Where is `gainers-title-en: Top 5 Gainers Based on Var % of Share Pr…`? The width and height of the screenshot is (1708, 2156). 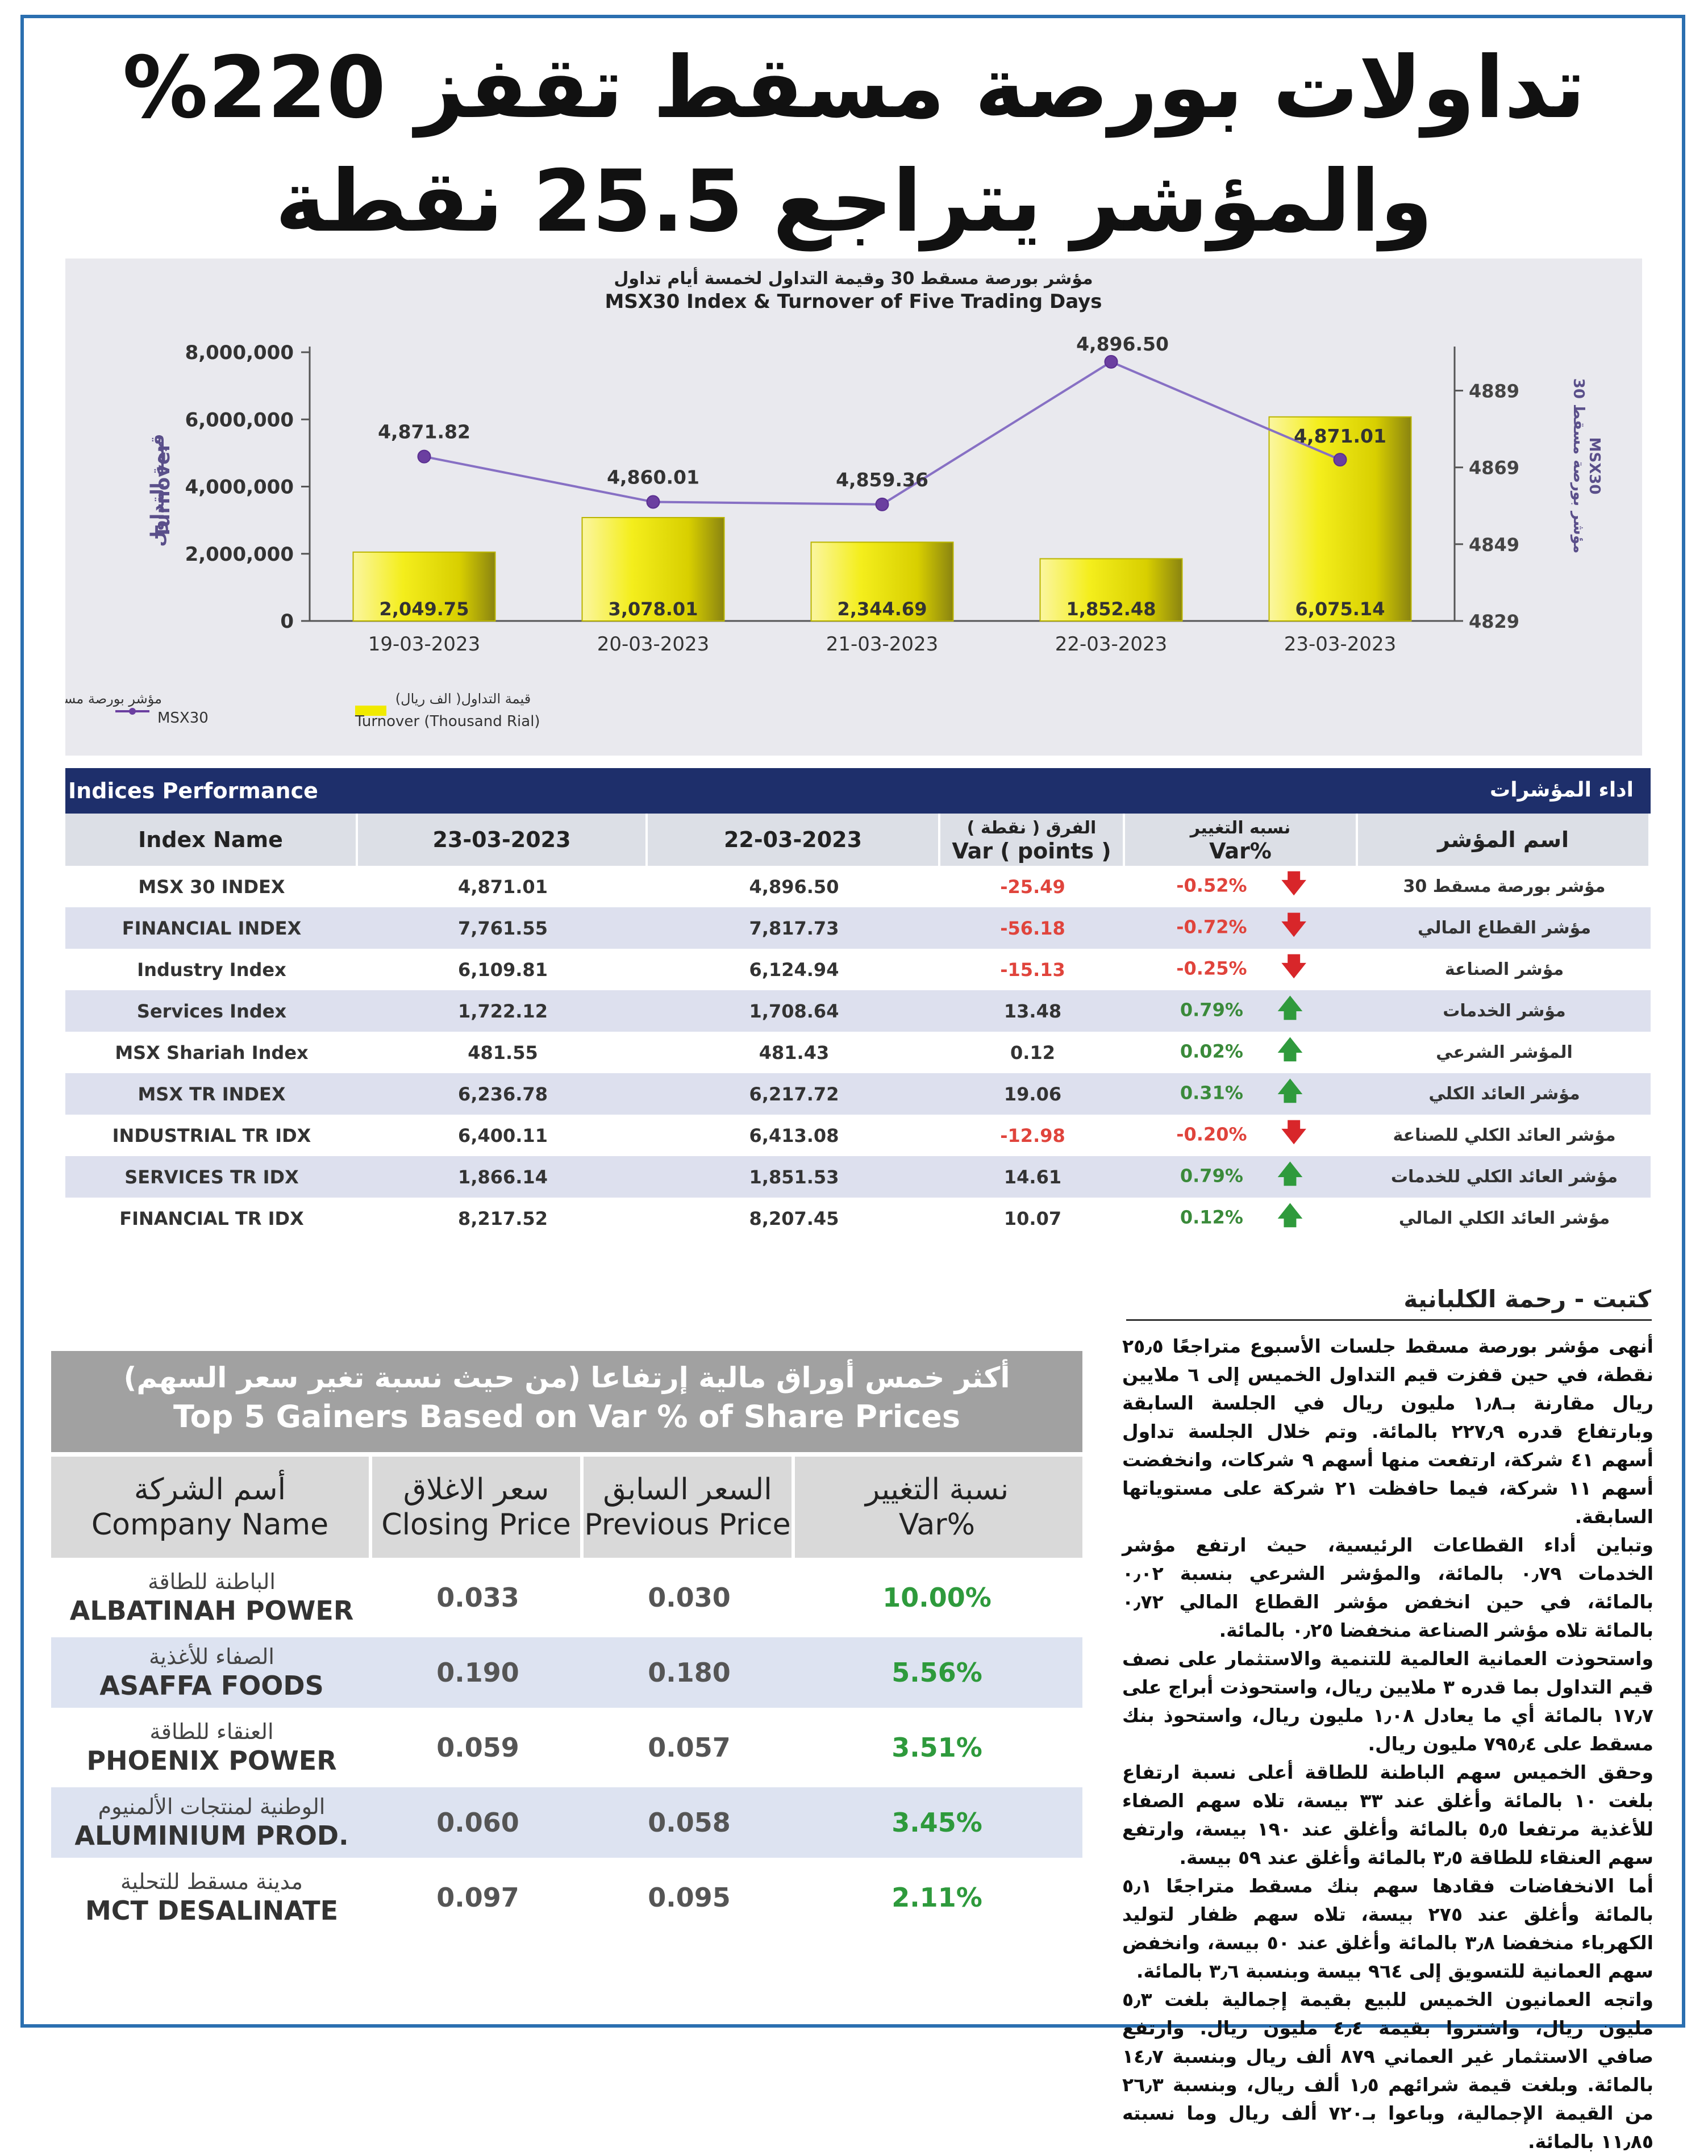 gainers-title-en: Top 5 Gainers Based on Var % of Share Pr… is located at coordinates (566, 1416).